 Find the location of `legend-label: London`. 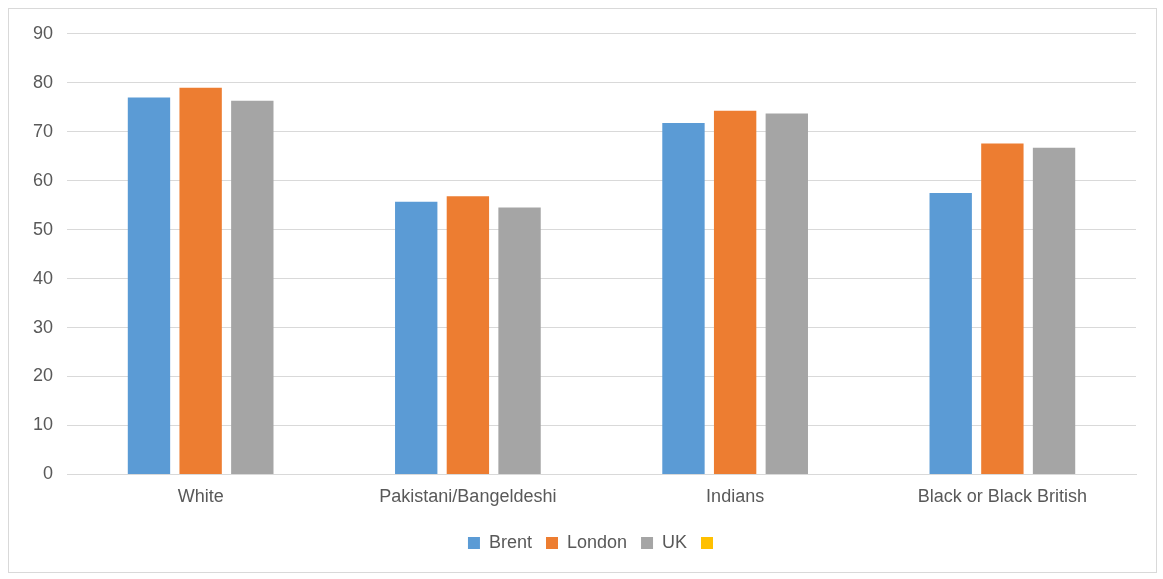

legend-label: London is located at coordinates (597, 541).